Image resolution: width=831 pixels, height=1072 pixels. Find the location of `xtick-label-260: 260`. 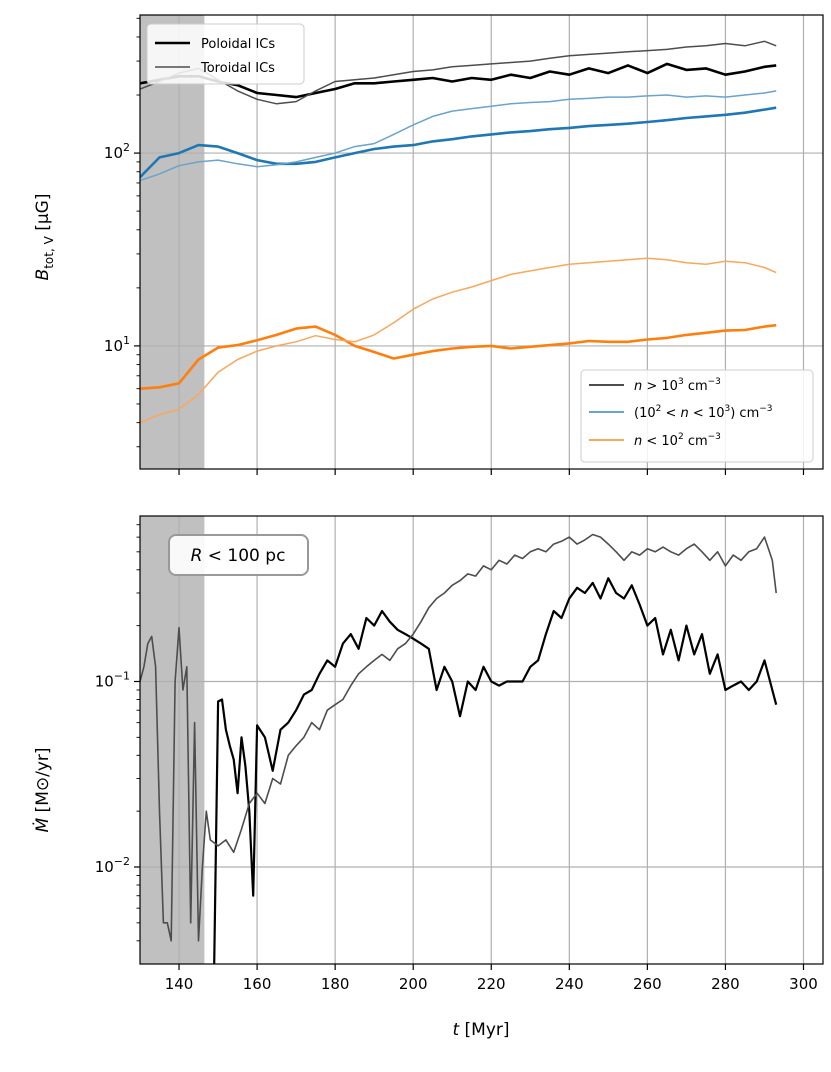

xtick-label-260: 260 is located at coordinates (647, 984).